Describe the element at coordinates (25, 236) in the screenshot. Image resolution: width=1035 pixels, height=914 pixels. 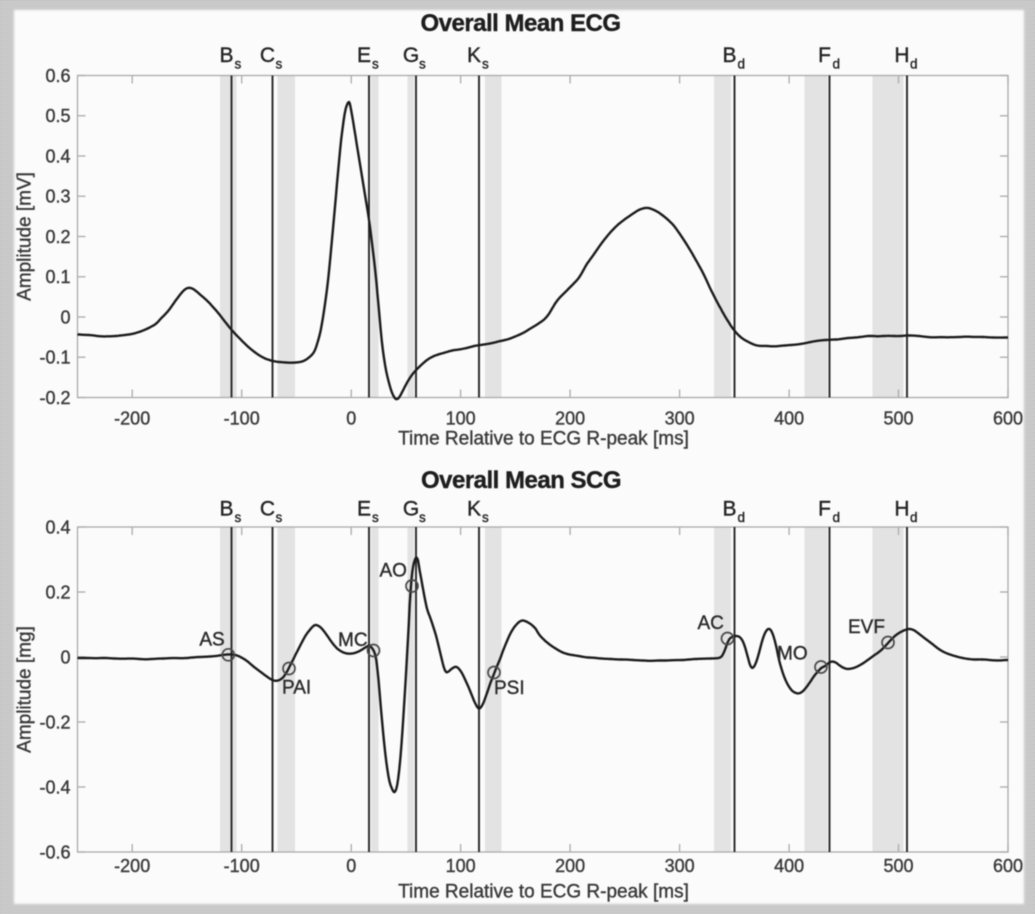
I see `svg-text: Amplitude [mV]` at that location.